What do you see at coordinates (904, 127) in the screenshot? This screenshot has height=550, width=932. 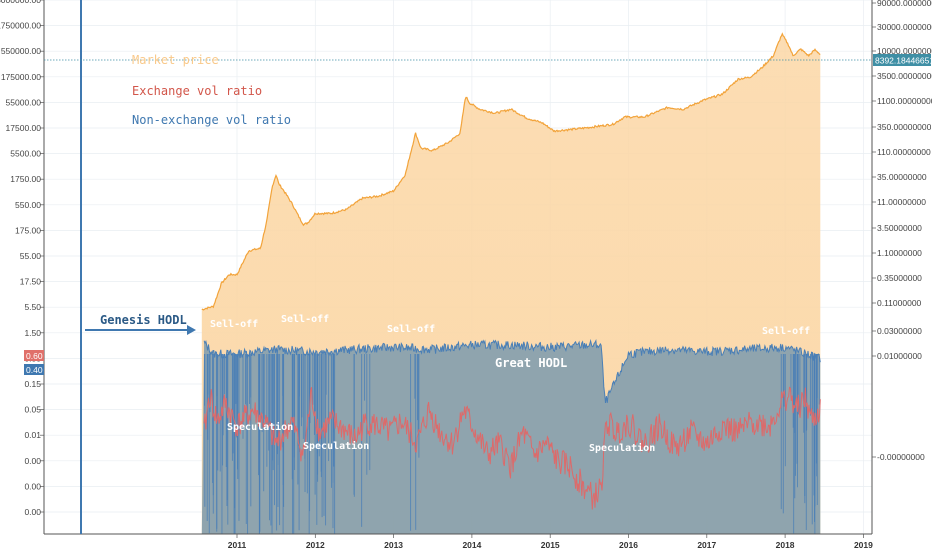 I see `right-tick-label: 350.00000000` at bounding box center [904, 127].